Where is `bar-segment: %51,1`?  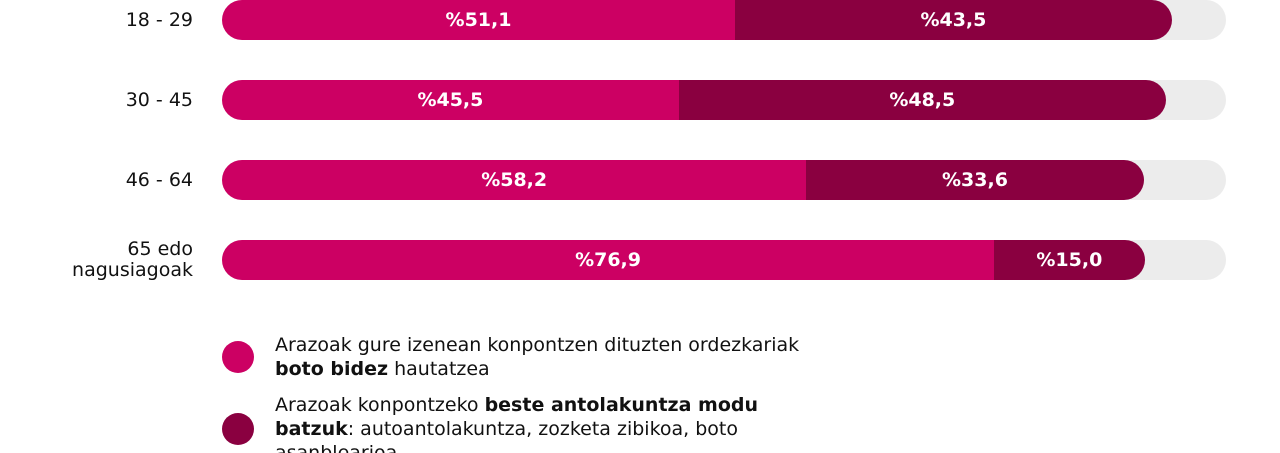
bar-segment: %51,1 is located at coordinates (479, 20).